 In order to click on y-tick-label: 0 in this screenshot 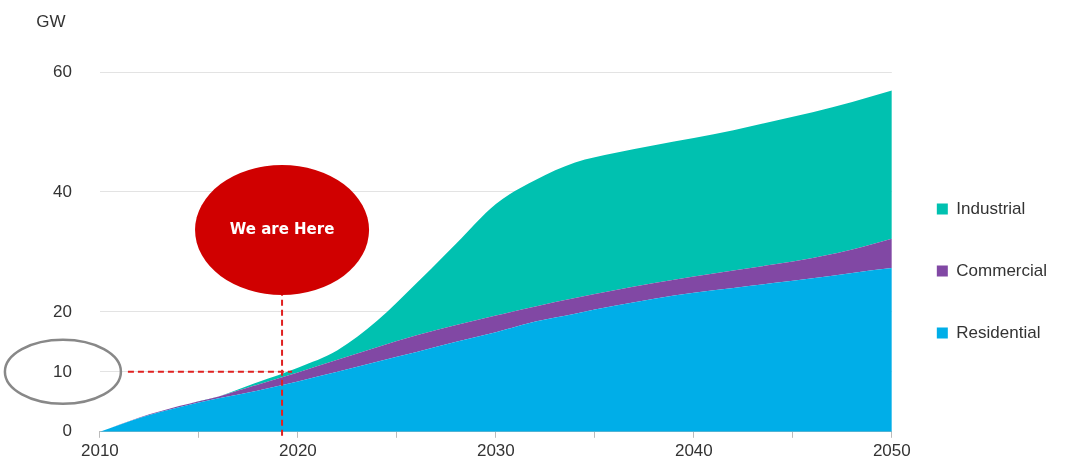, I will do `click(67, 431)`.